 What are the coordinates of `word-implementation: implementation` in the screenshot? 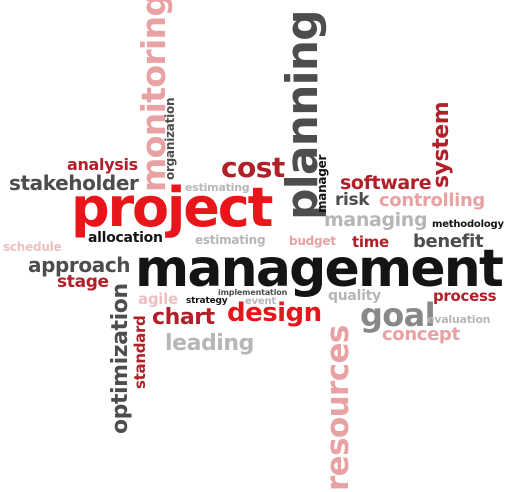 It's located at (253, 292).